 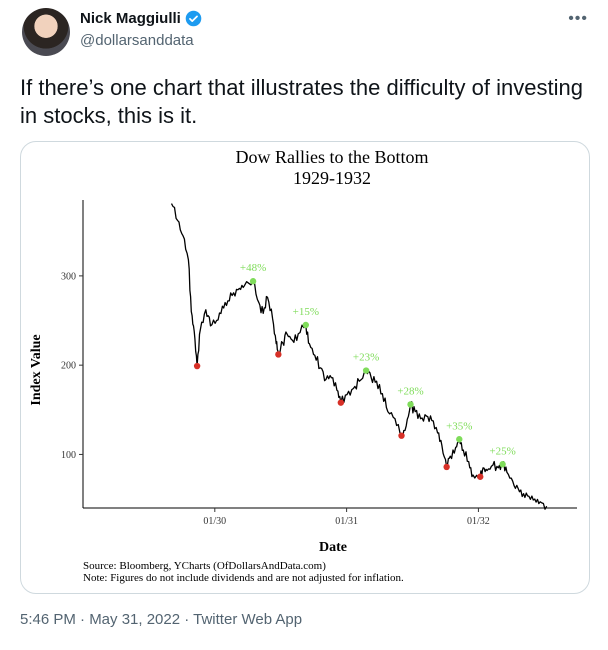 What do you see at coordinates (332, 178) in the screenshot?
I see `chart-subtitle: 1929-1932` at bounding box center [332, 178].